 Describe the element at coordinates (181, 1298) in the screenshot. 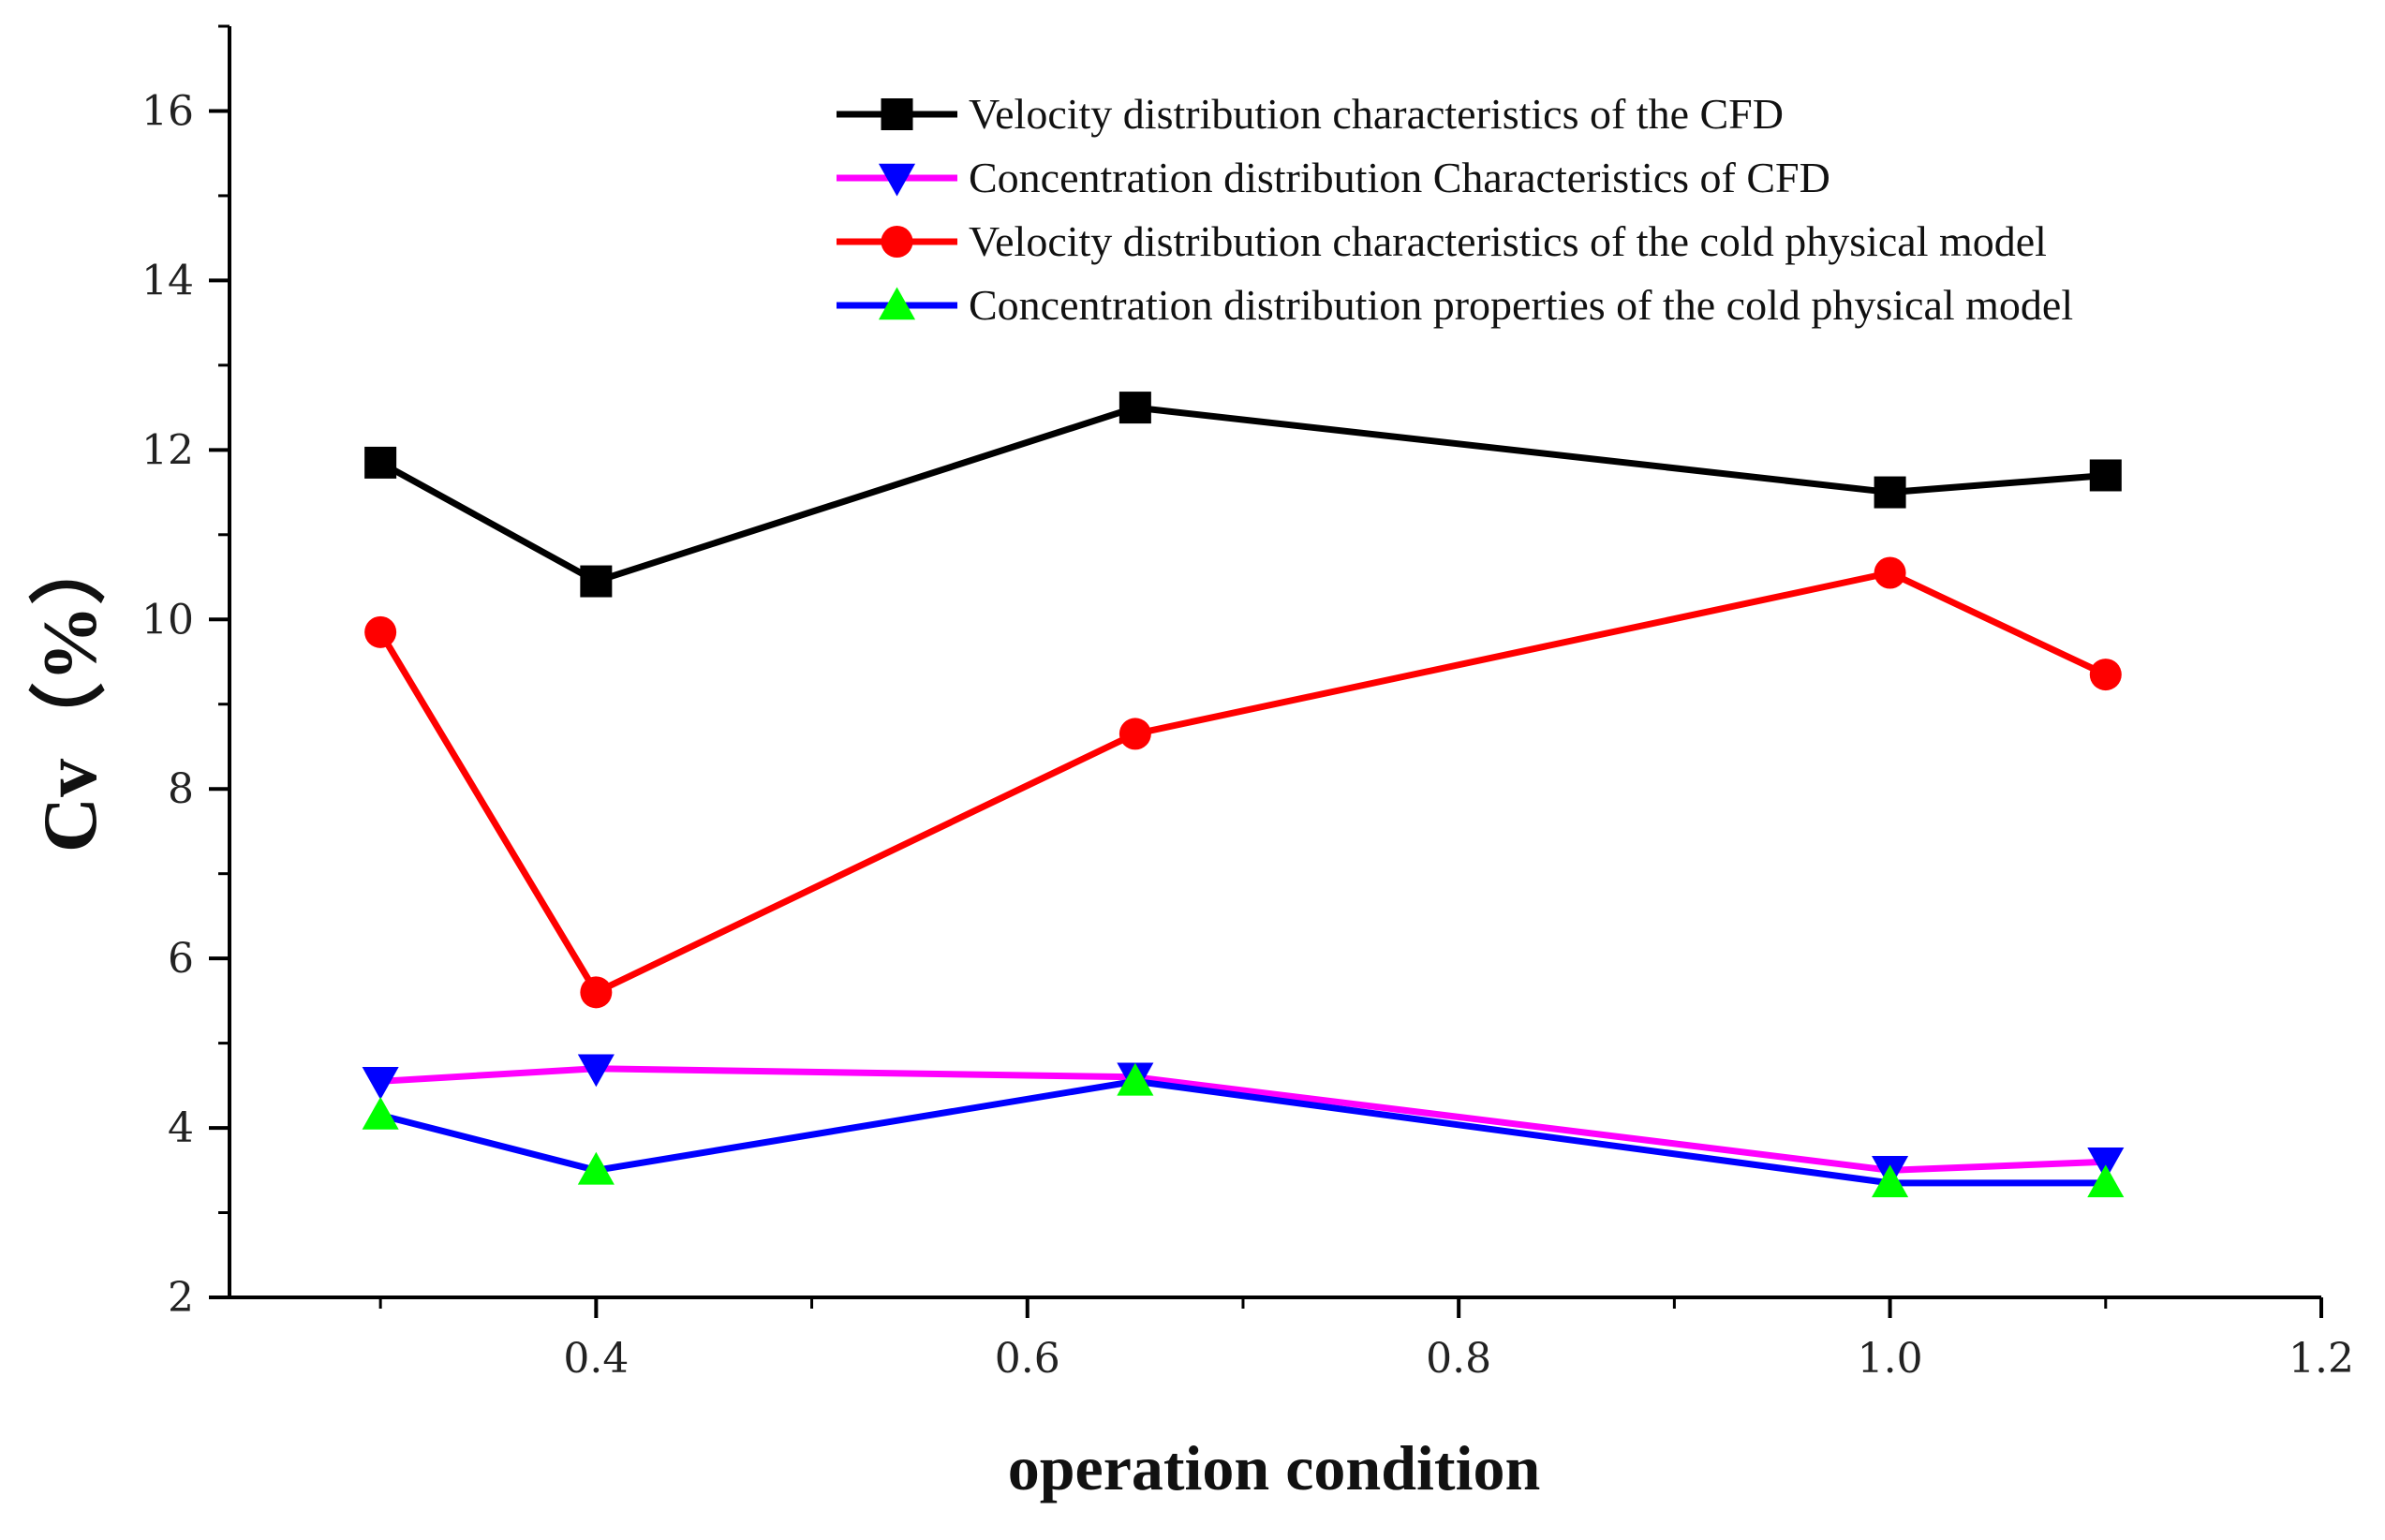

I see `y-tick-label: 2` at that location.